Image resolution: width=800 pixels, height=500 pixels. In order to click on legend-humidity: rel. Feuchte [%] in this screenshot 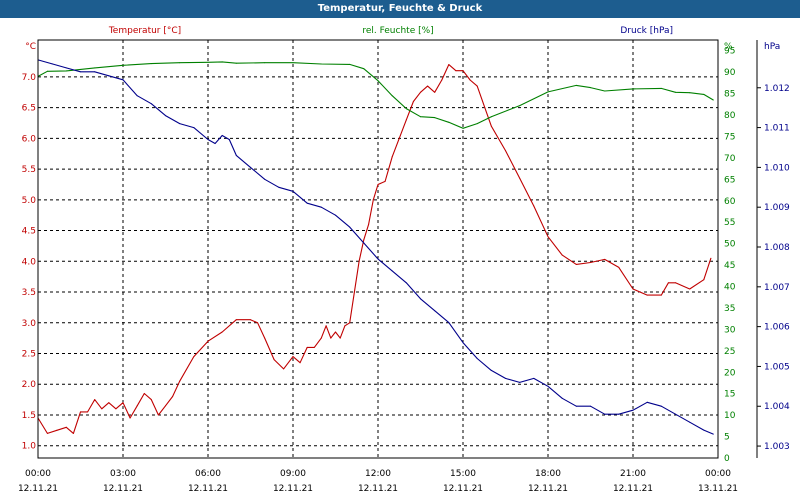, I will do `click(397, 31)`.